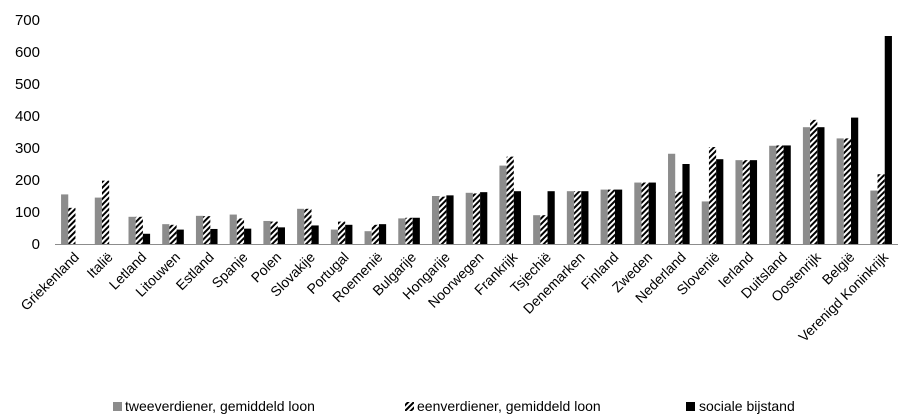 The image size is (898, 417). What do you see at coordinates (747, 406) in the screenshot?
I see `legend-label-2: sociale bijstand` at bounding box center [747, 406].